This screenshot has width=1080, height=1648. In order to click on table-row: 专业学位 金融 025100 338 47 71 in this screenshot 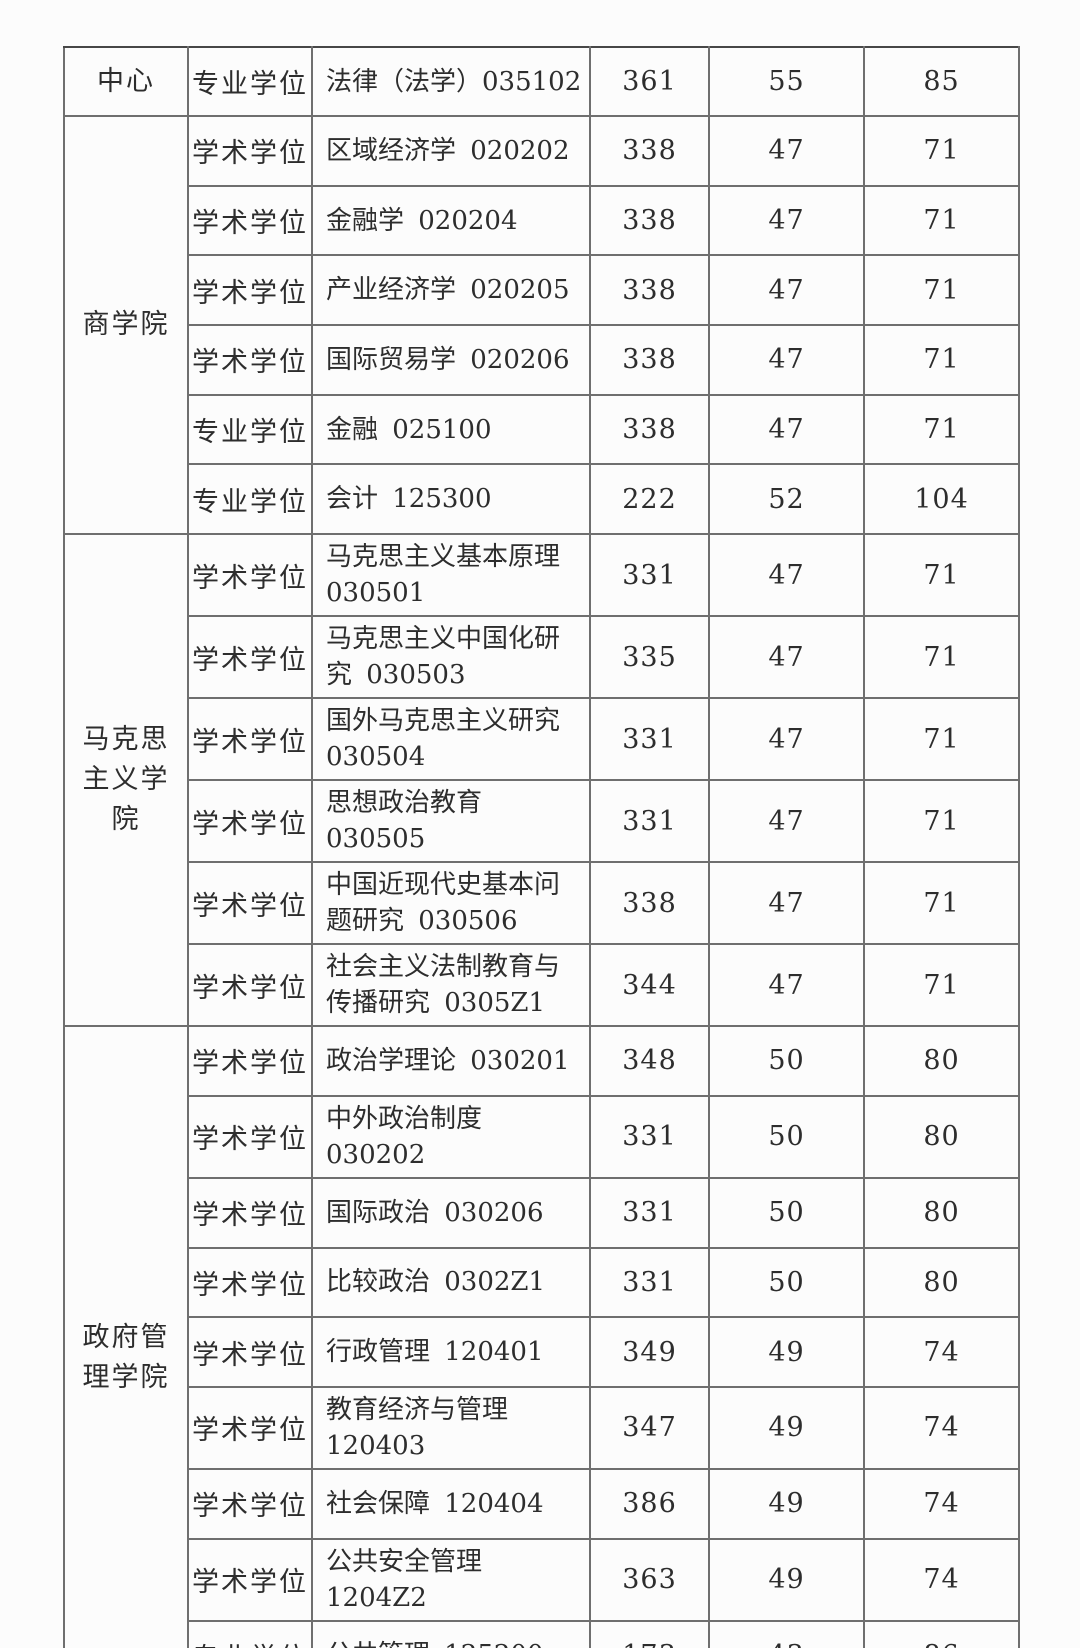, I will do `click(542, 429)`.